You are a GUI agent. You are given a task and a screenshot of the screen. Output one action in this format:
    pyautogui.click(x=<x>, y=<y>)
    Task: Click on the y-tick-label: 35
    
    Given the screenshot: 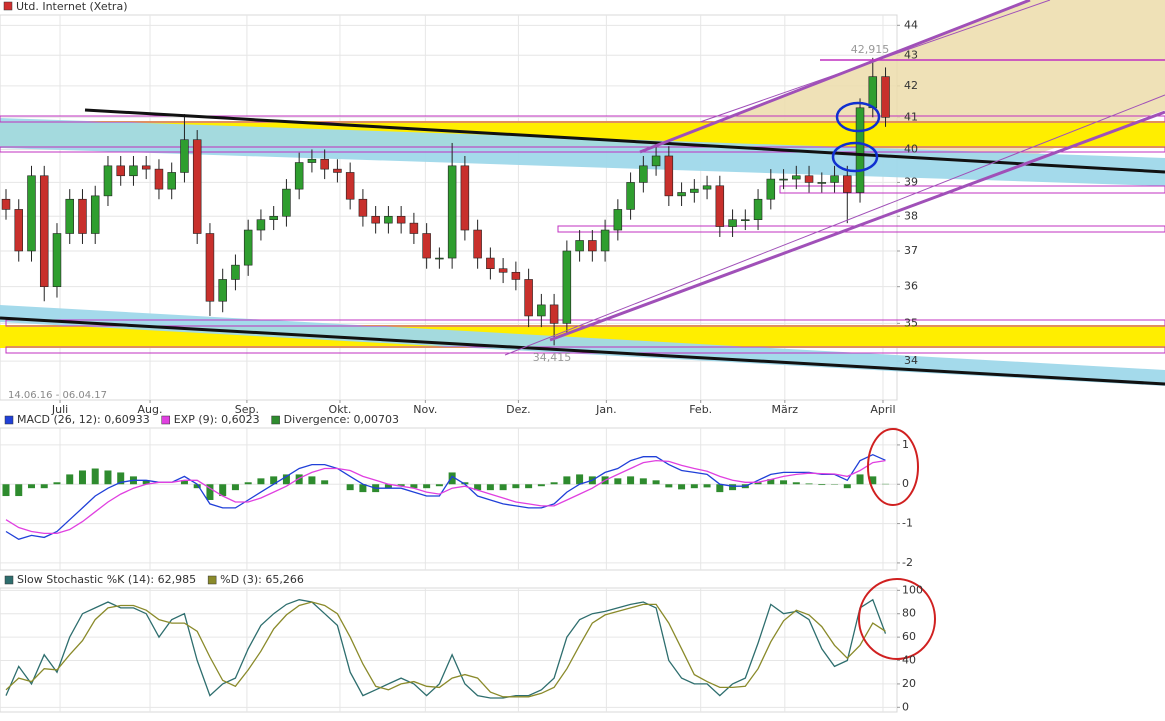 What is the action you would take?
    pyautogui.click(x=911, y=322)
    